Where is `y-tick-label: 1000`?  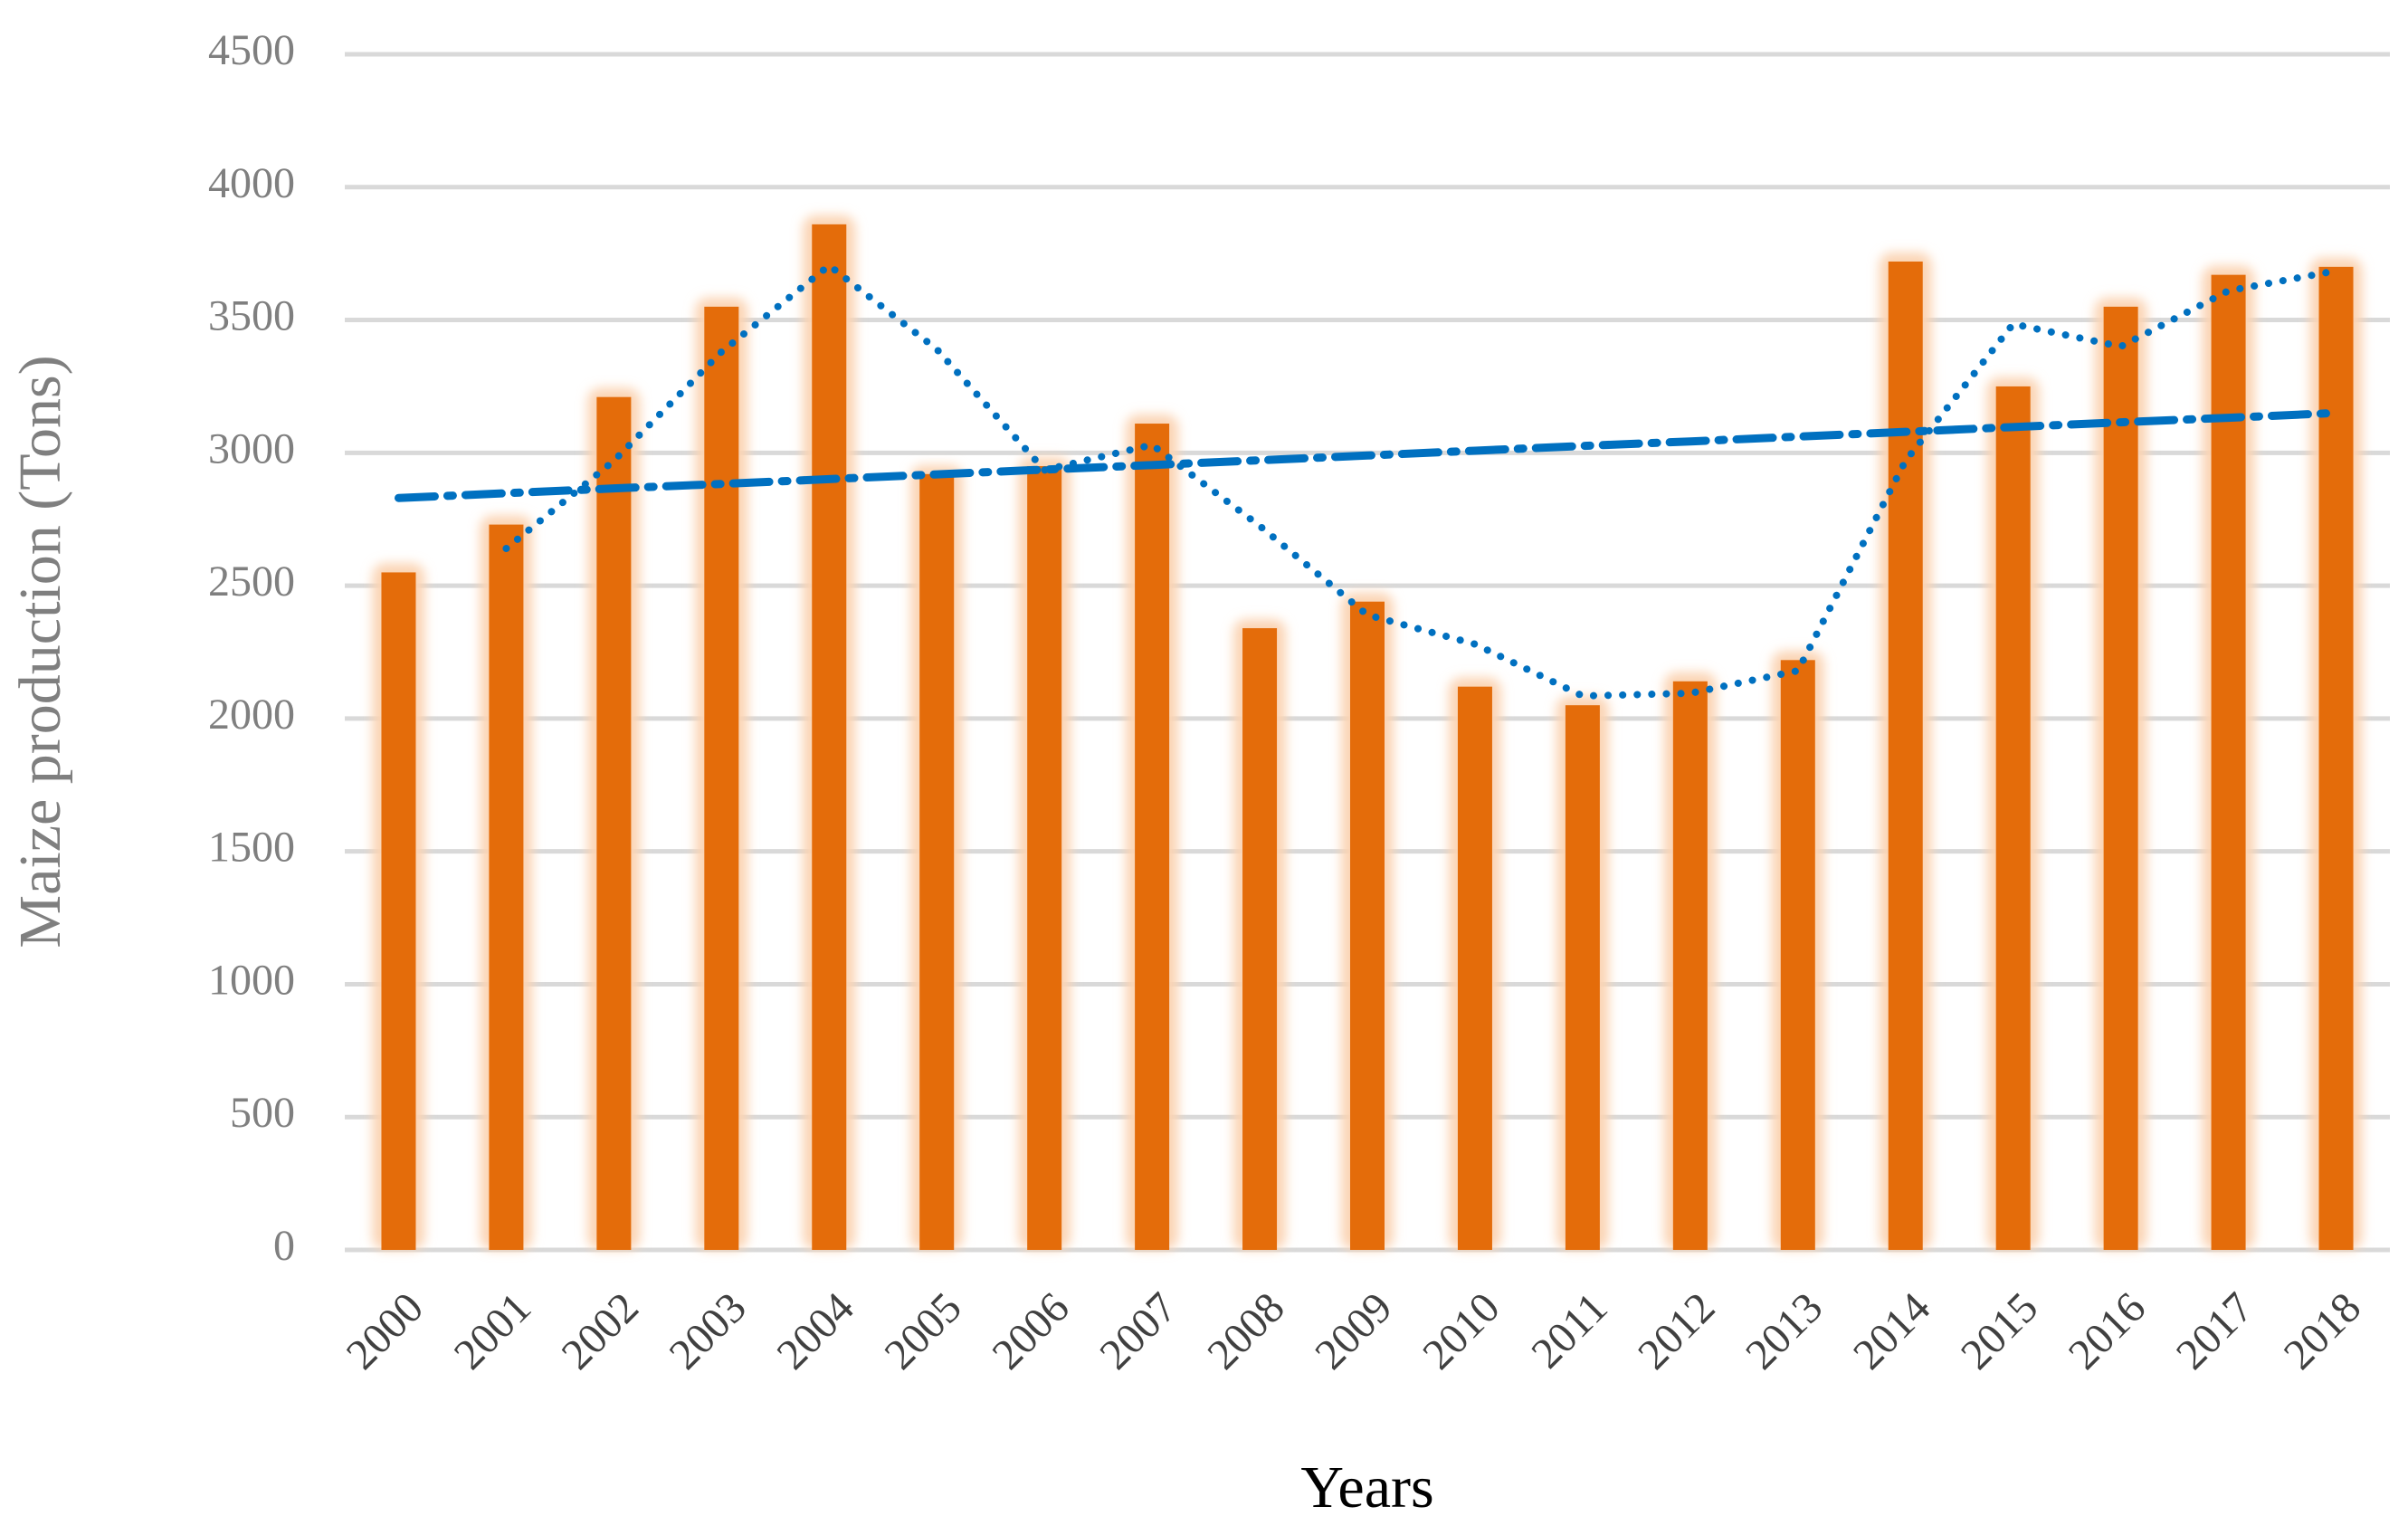 y-tick-label: 1000 is located at coordinates (251, 980).